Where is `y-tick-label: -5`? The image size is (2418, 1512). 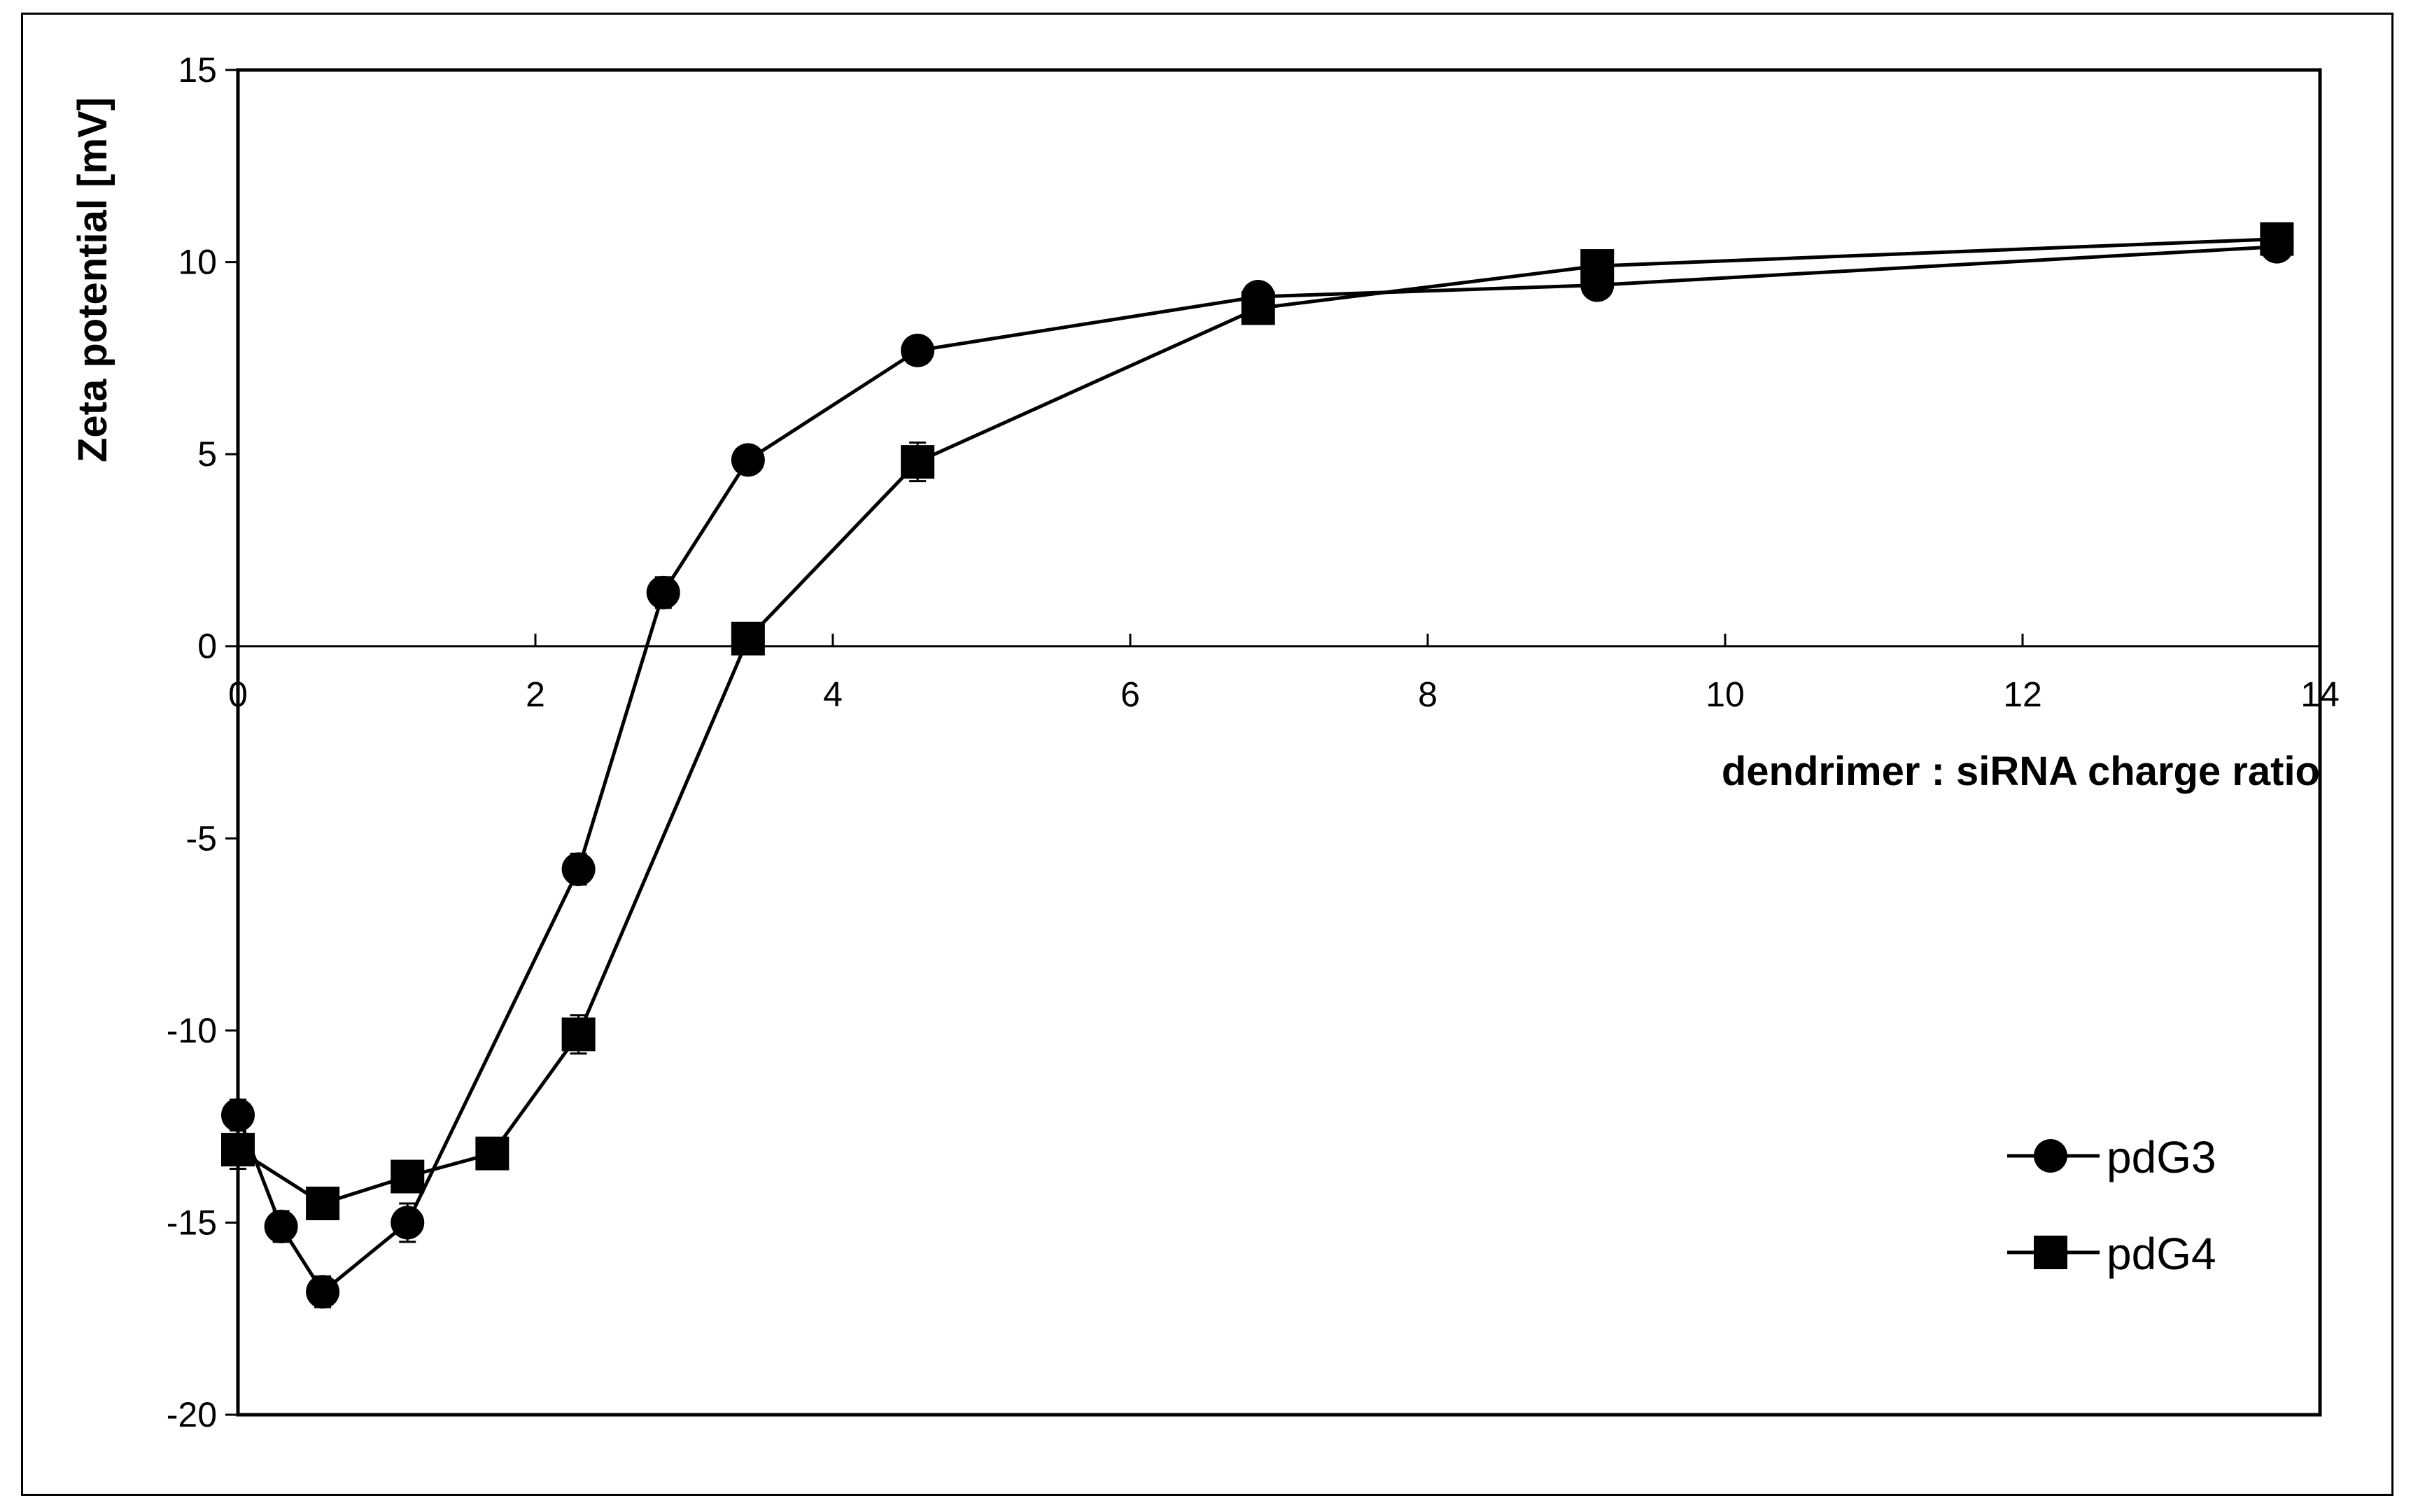
y-tick-label: -5 is located at coordinates (202, 838).